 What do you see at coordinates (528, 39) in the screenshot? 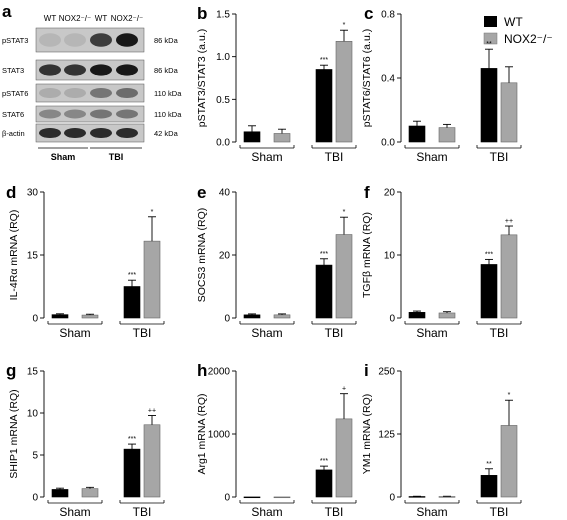
I see `legend-label-nox2: NOX2⁻/⁻` at bounding box center [528, 39].